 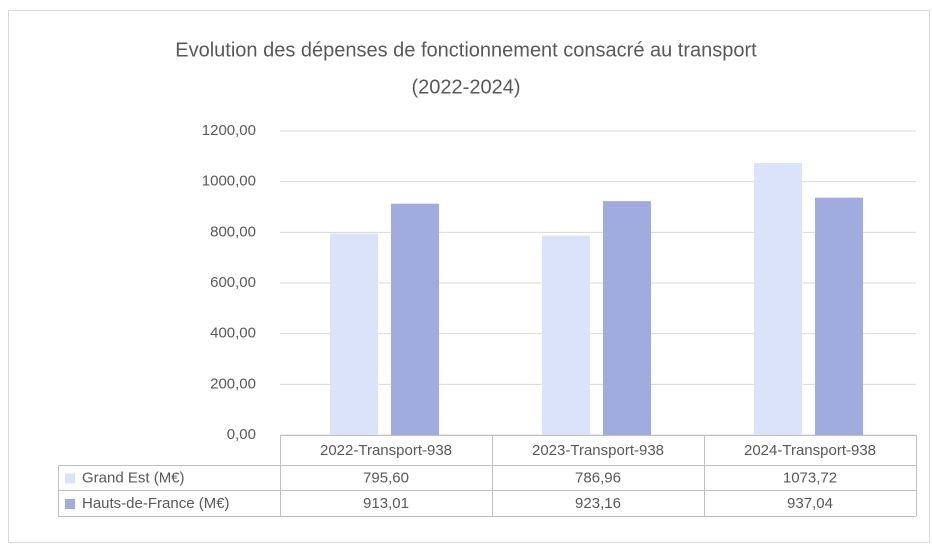 What do you see at coordinates (598, 503) in the screenshot?
I see `table-value: 923,16` at bounding box center [598, 503].